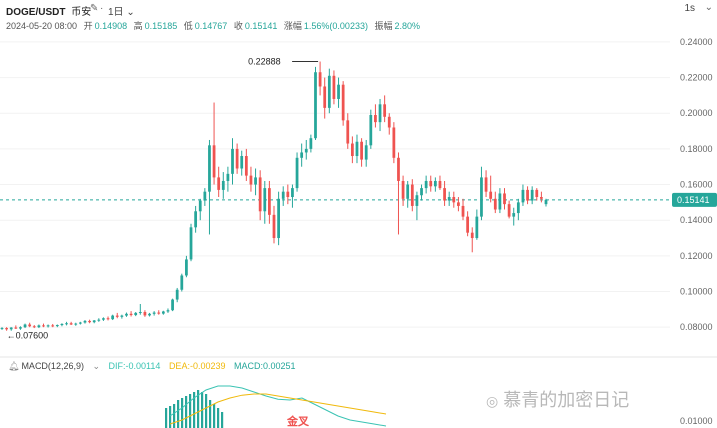 The width and height of the screenshot is (717, 428). I want to click on y-tick-label: 0.08000, so click(696, 327).